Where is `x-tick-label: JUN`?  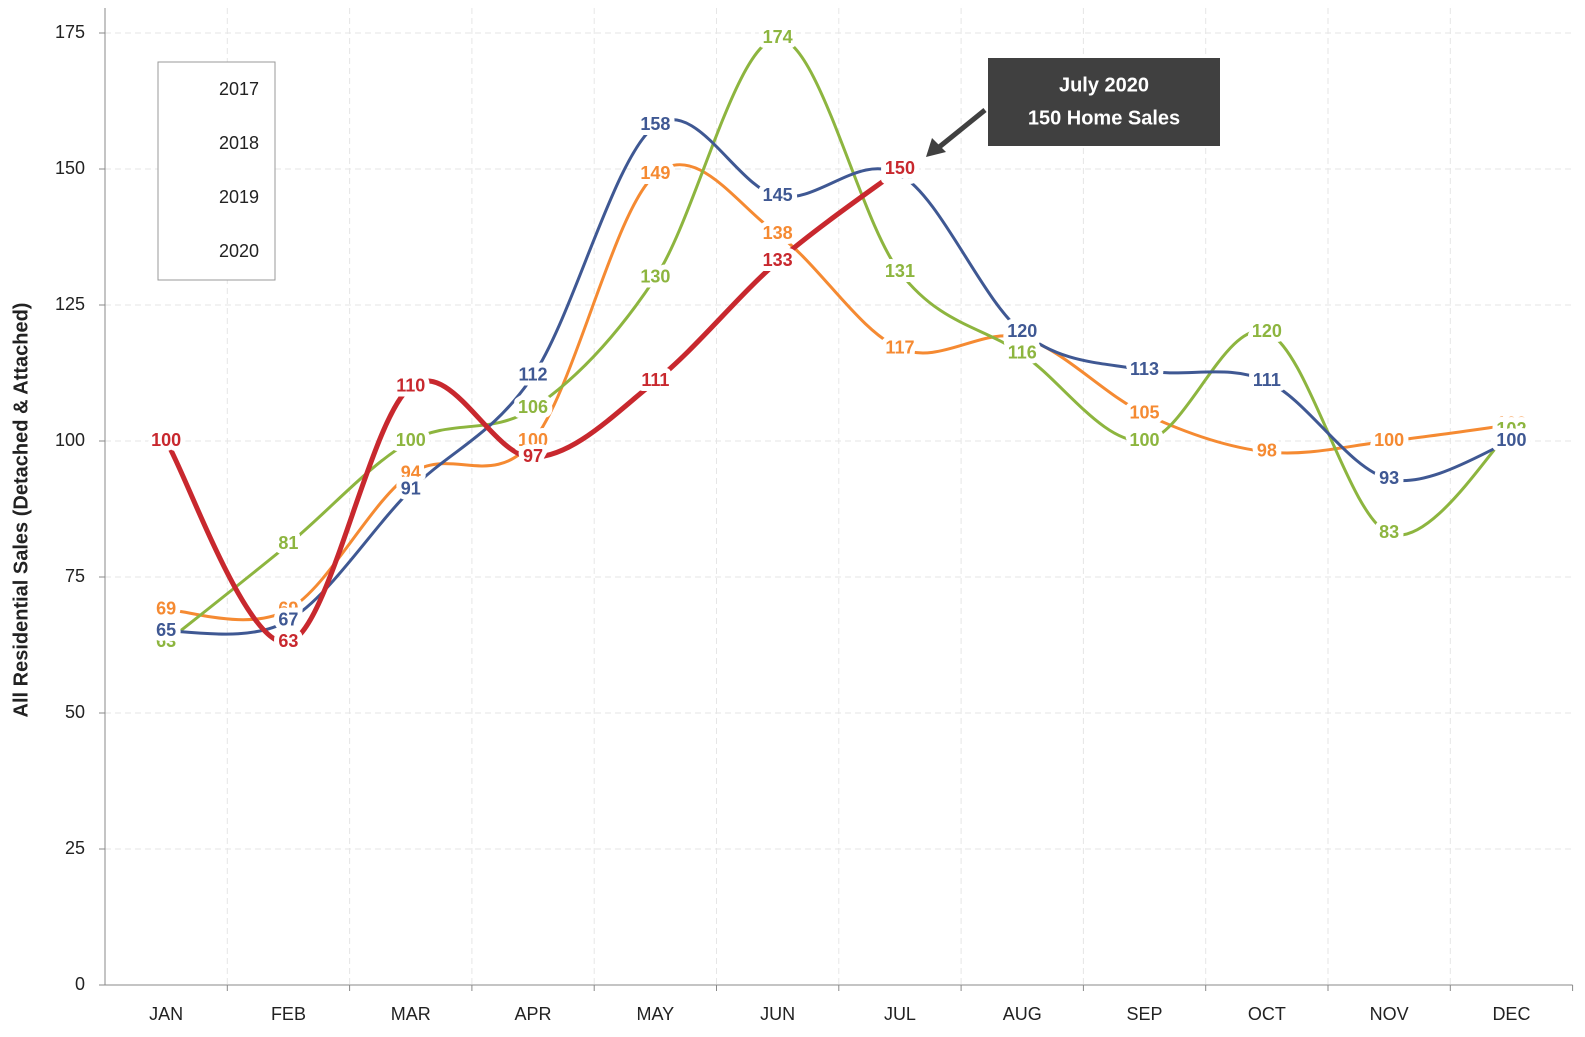 x-tick-label: JUN is located at coordinates (777, 1014).